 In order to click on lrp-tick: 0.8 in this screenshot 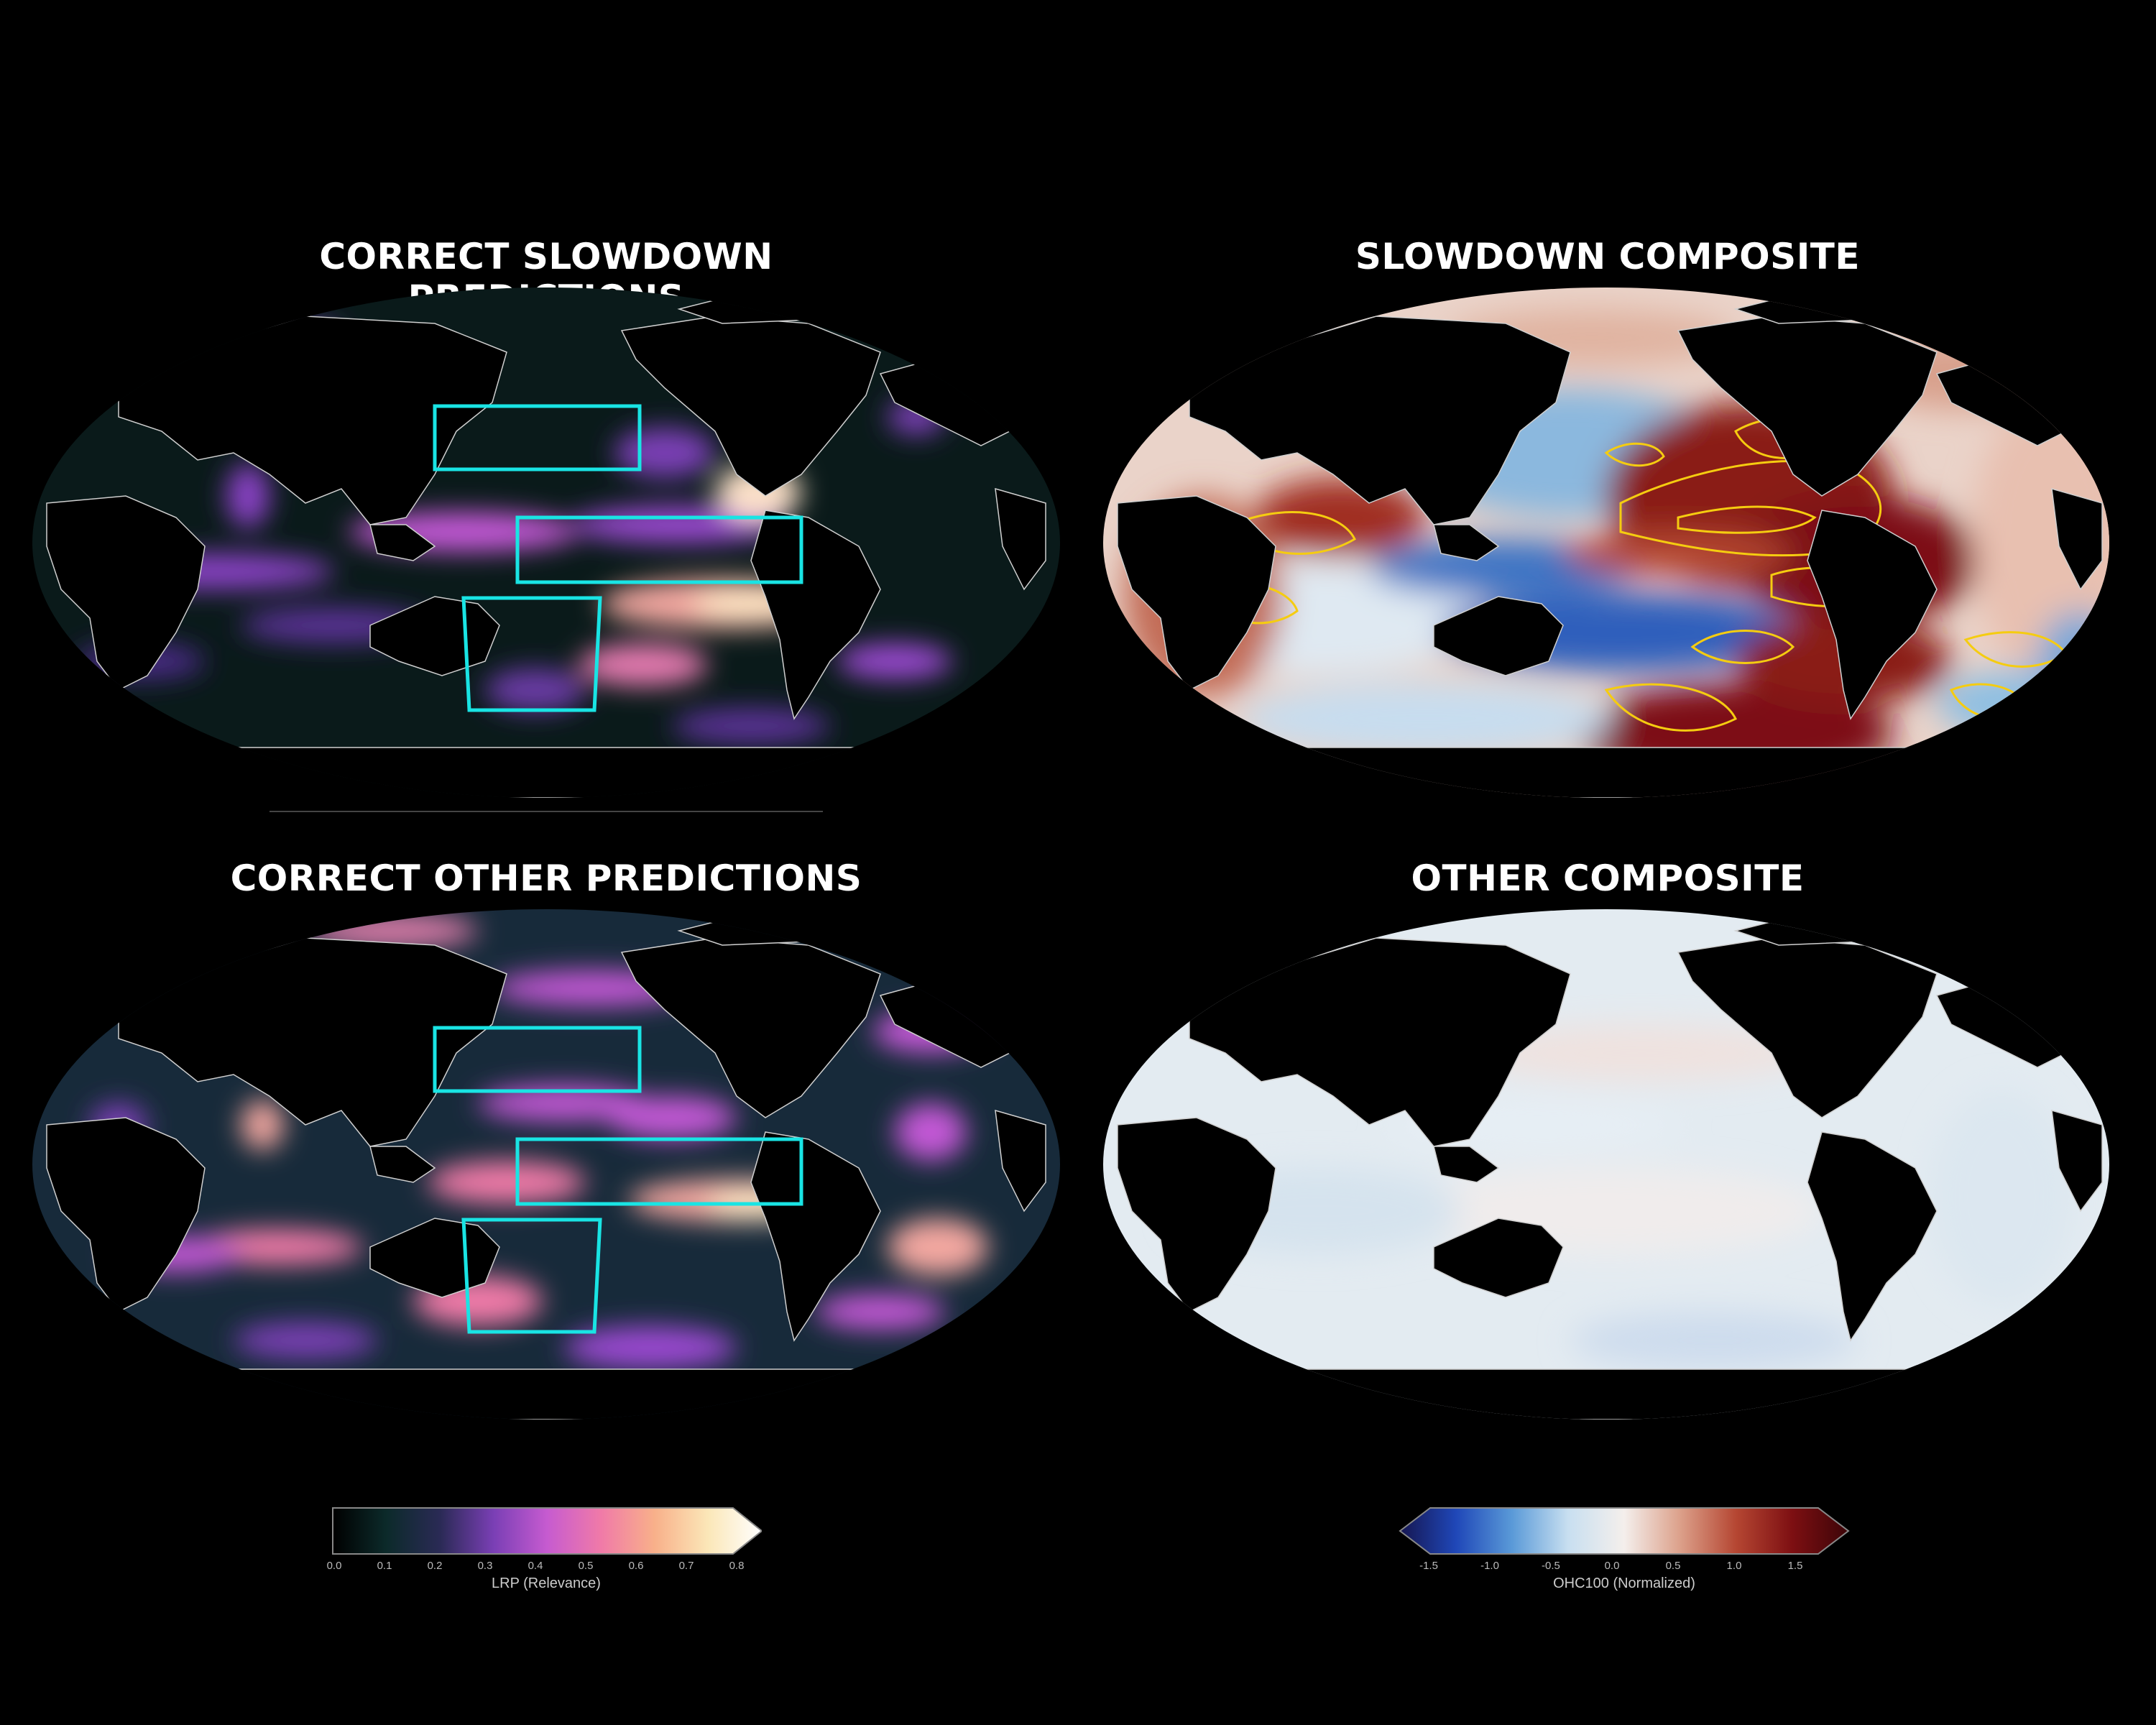, I will do `click(737, 1566)`.